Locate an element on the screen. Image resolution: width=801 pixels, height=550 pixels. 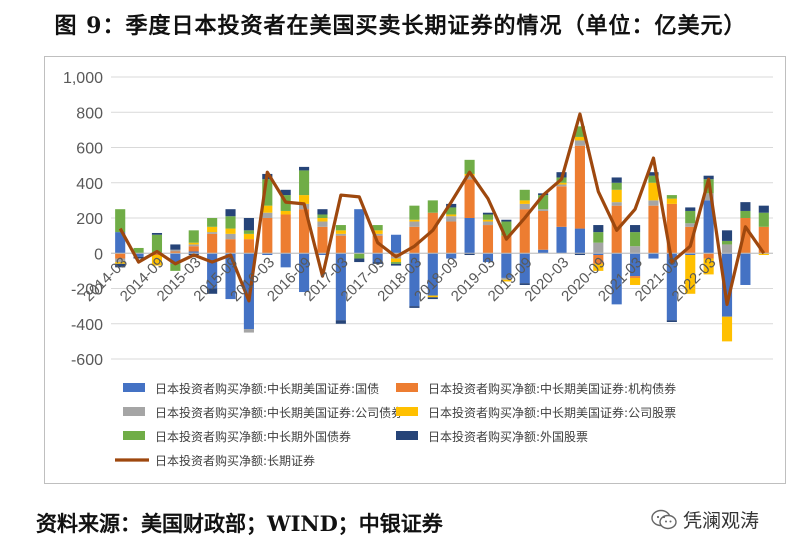
watermark: 凭澜观涛 is located at coordinates (705, 519).